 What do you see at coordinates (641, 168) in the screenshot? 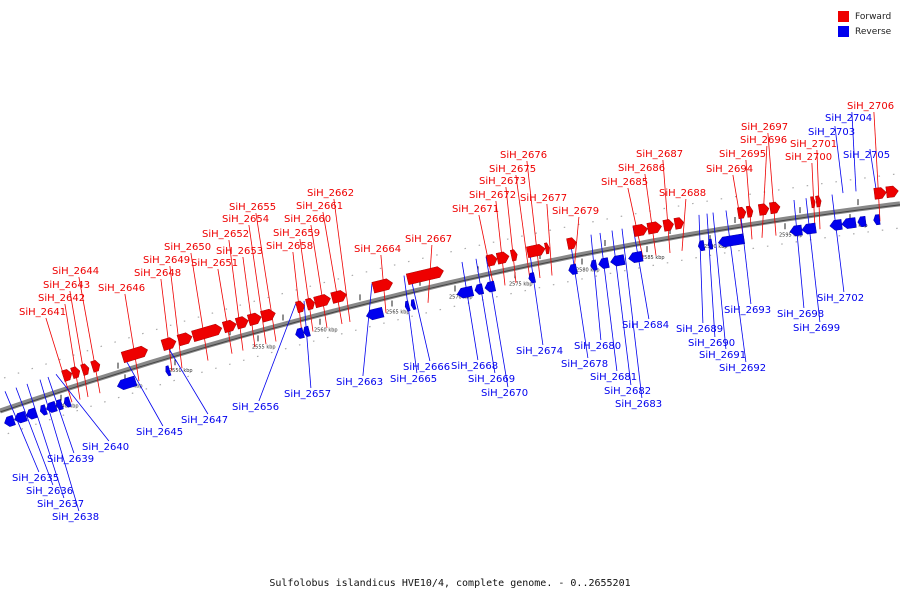
I see `gene-label: SiH_2686` at bounding box center [641, 168].